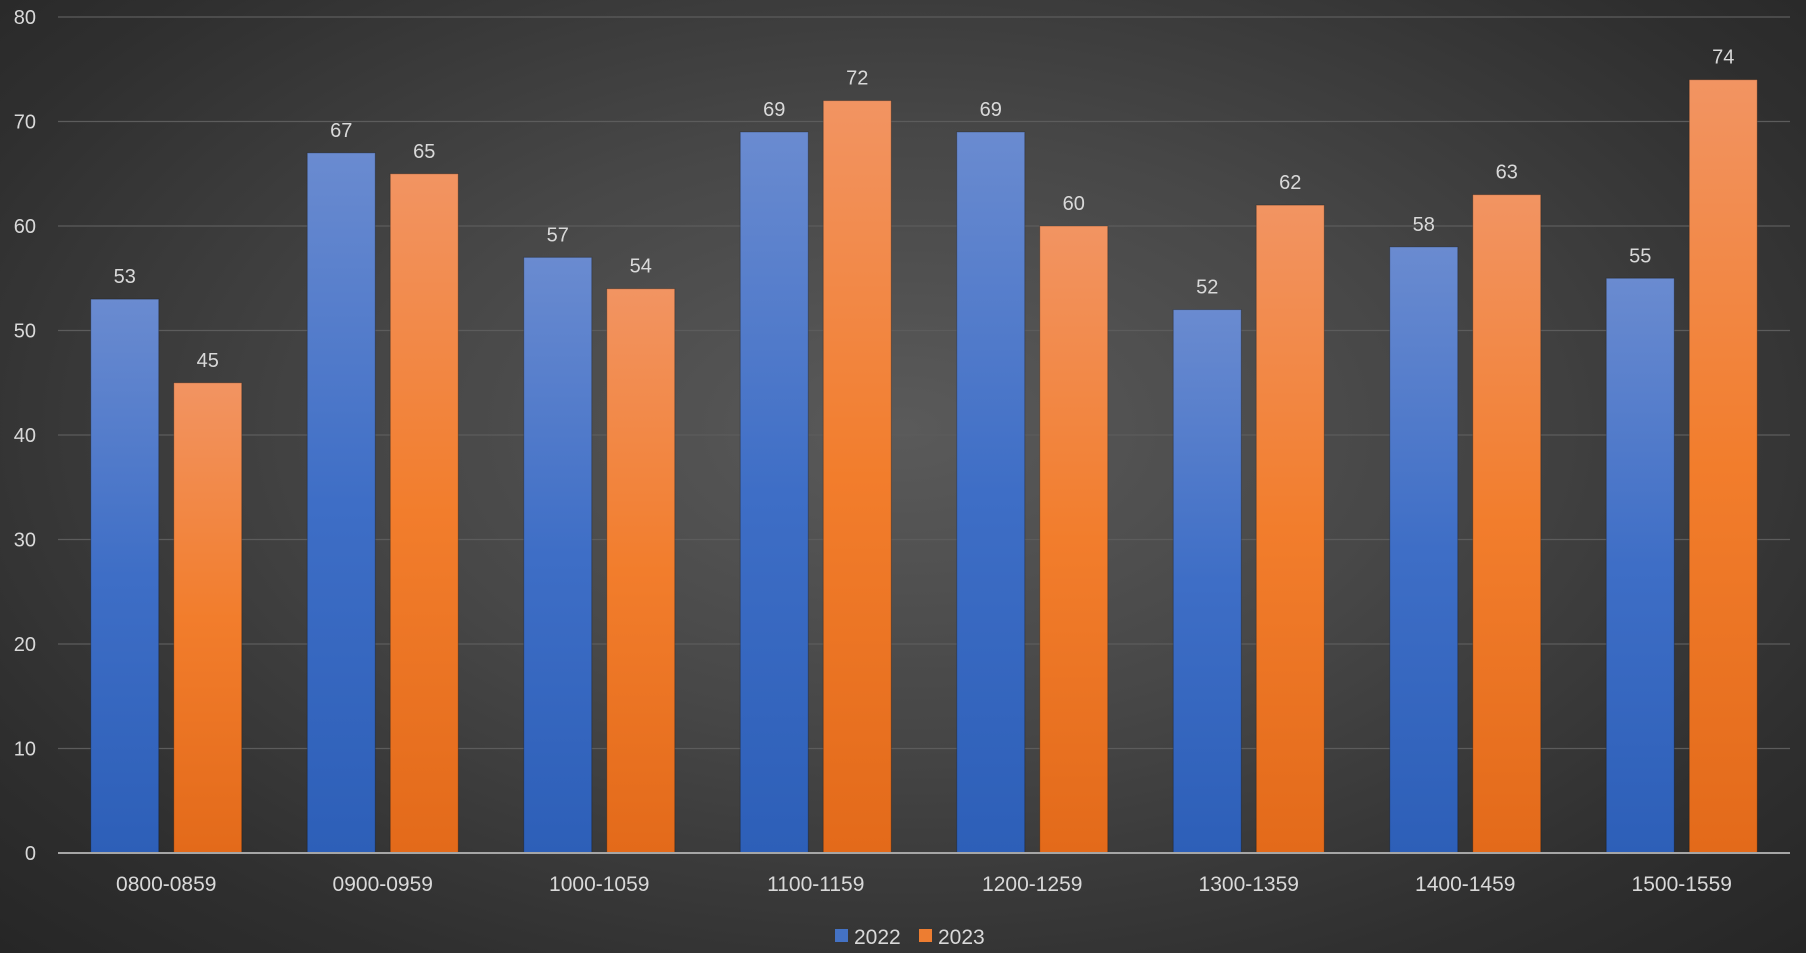  I want to click on data-label: 53, so click(125, 277).